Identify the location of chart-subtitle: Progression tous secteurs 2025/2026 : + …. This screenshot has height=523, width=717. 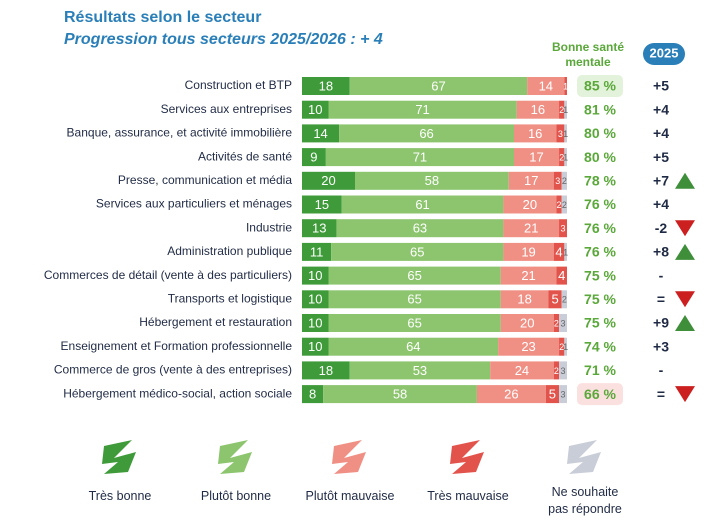
(223, 39).